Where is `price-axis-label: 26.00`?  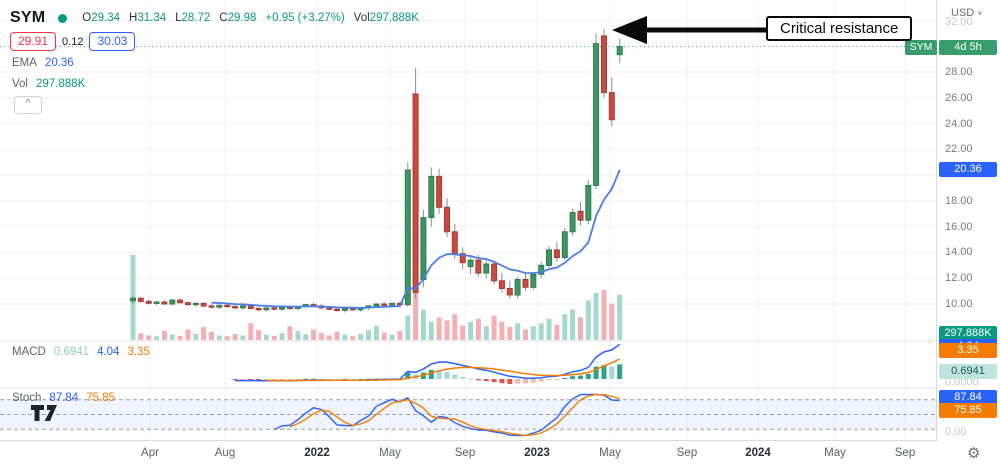
price-axis-label: 26.00 is located at coordinates (959, 98).